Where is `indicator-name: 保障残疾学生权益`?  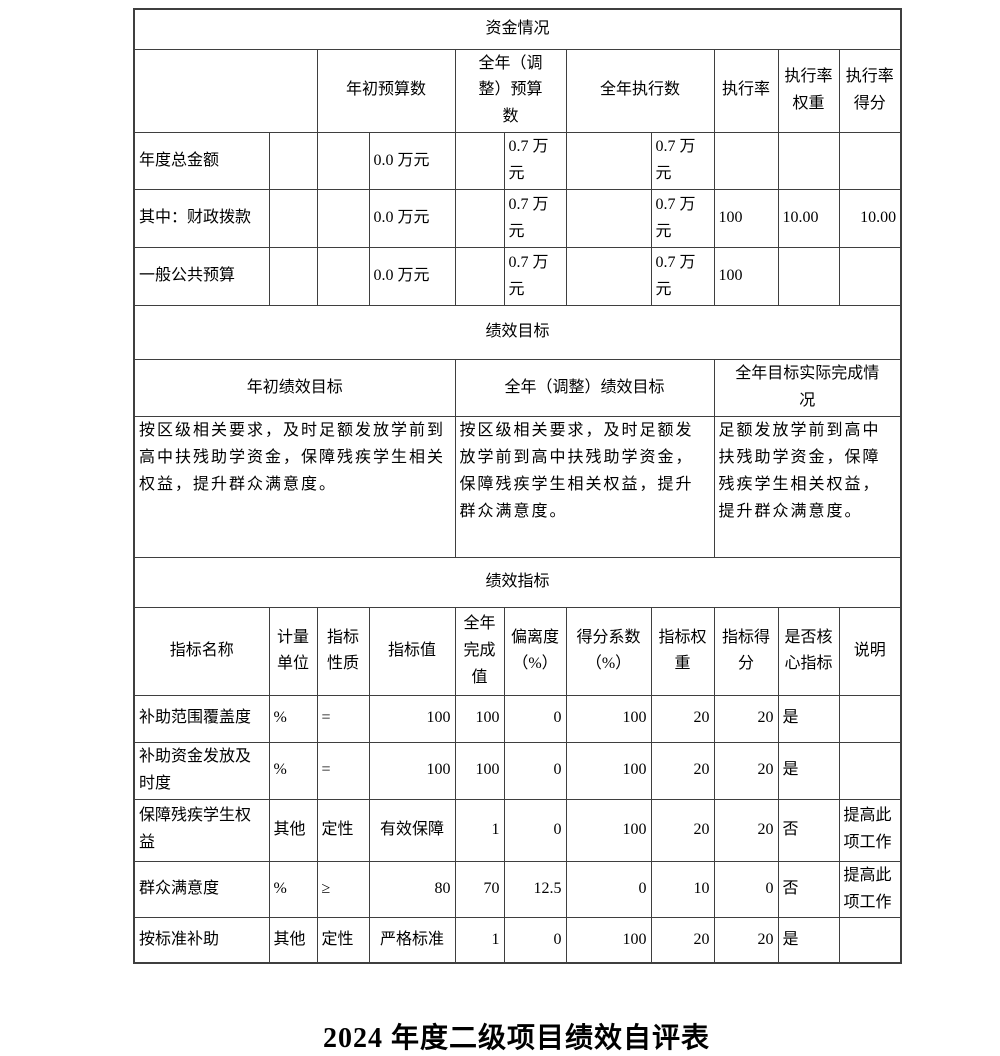 indicator-name: 保障残疾学生权益 is located at coordinates (201, 830).